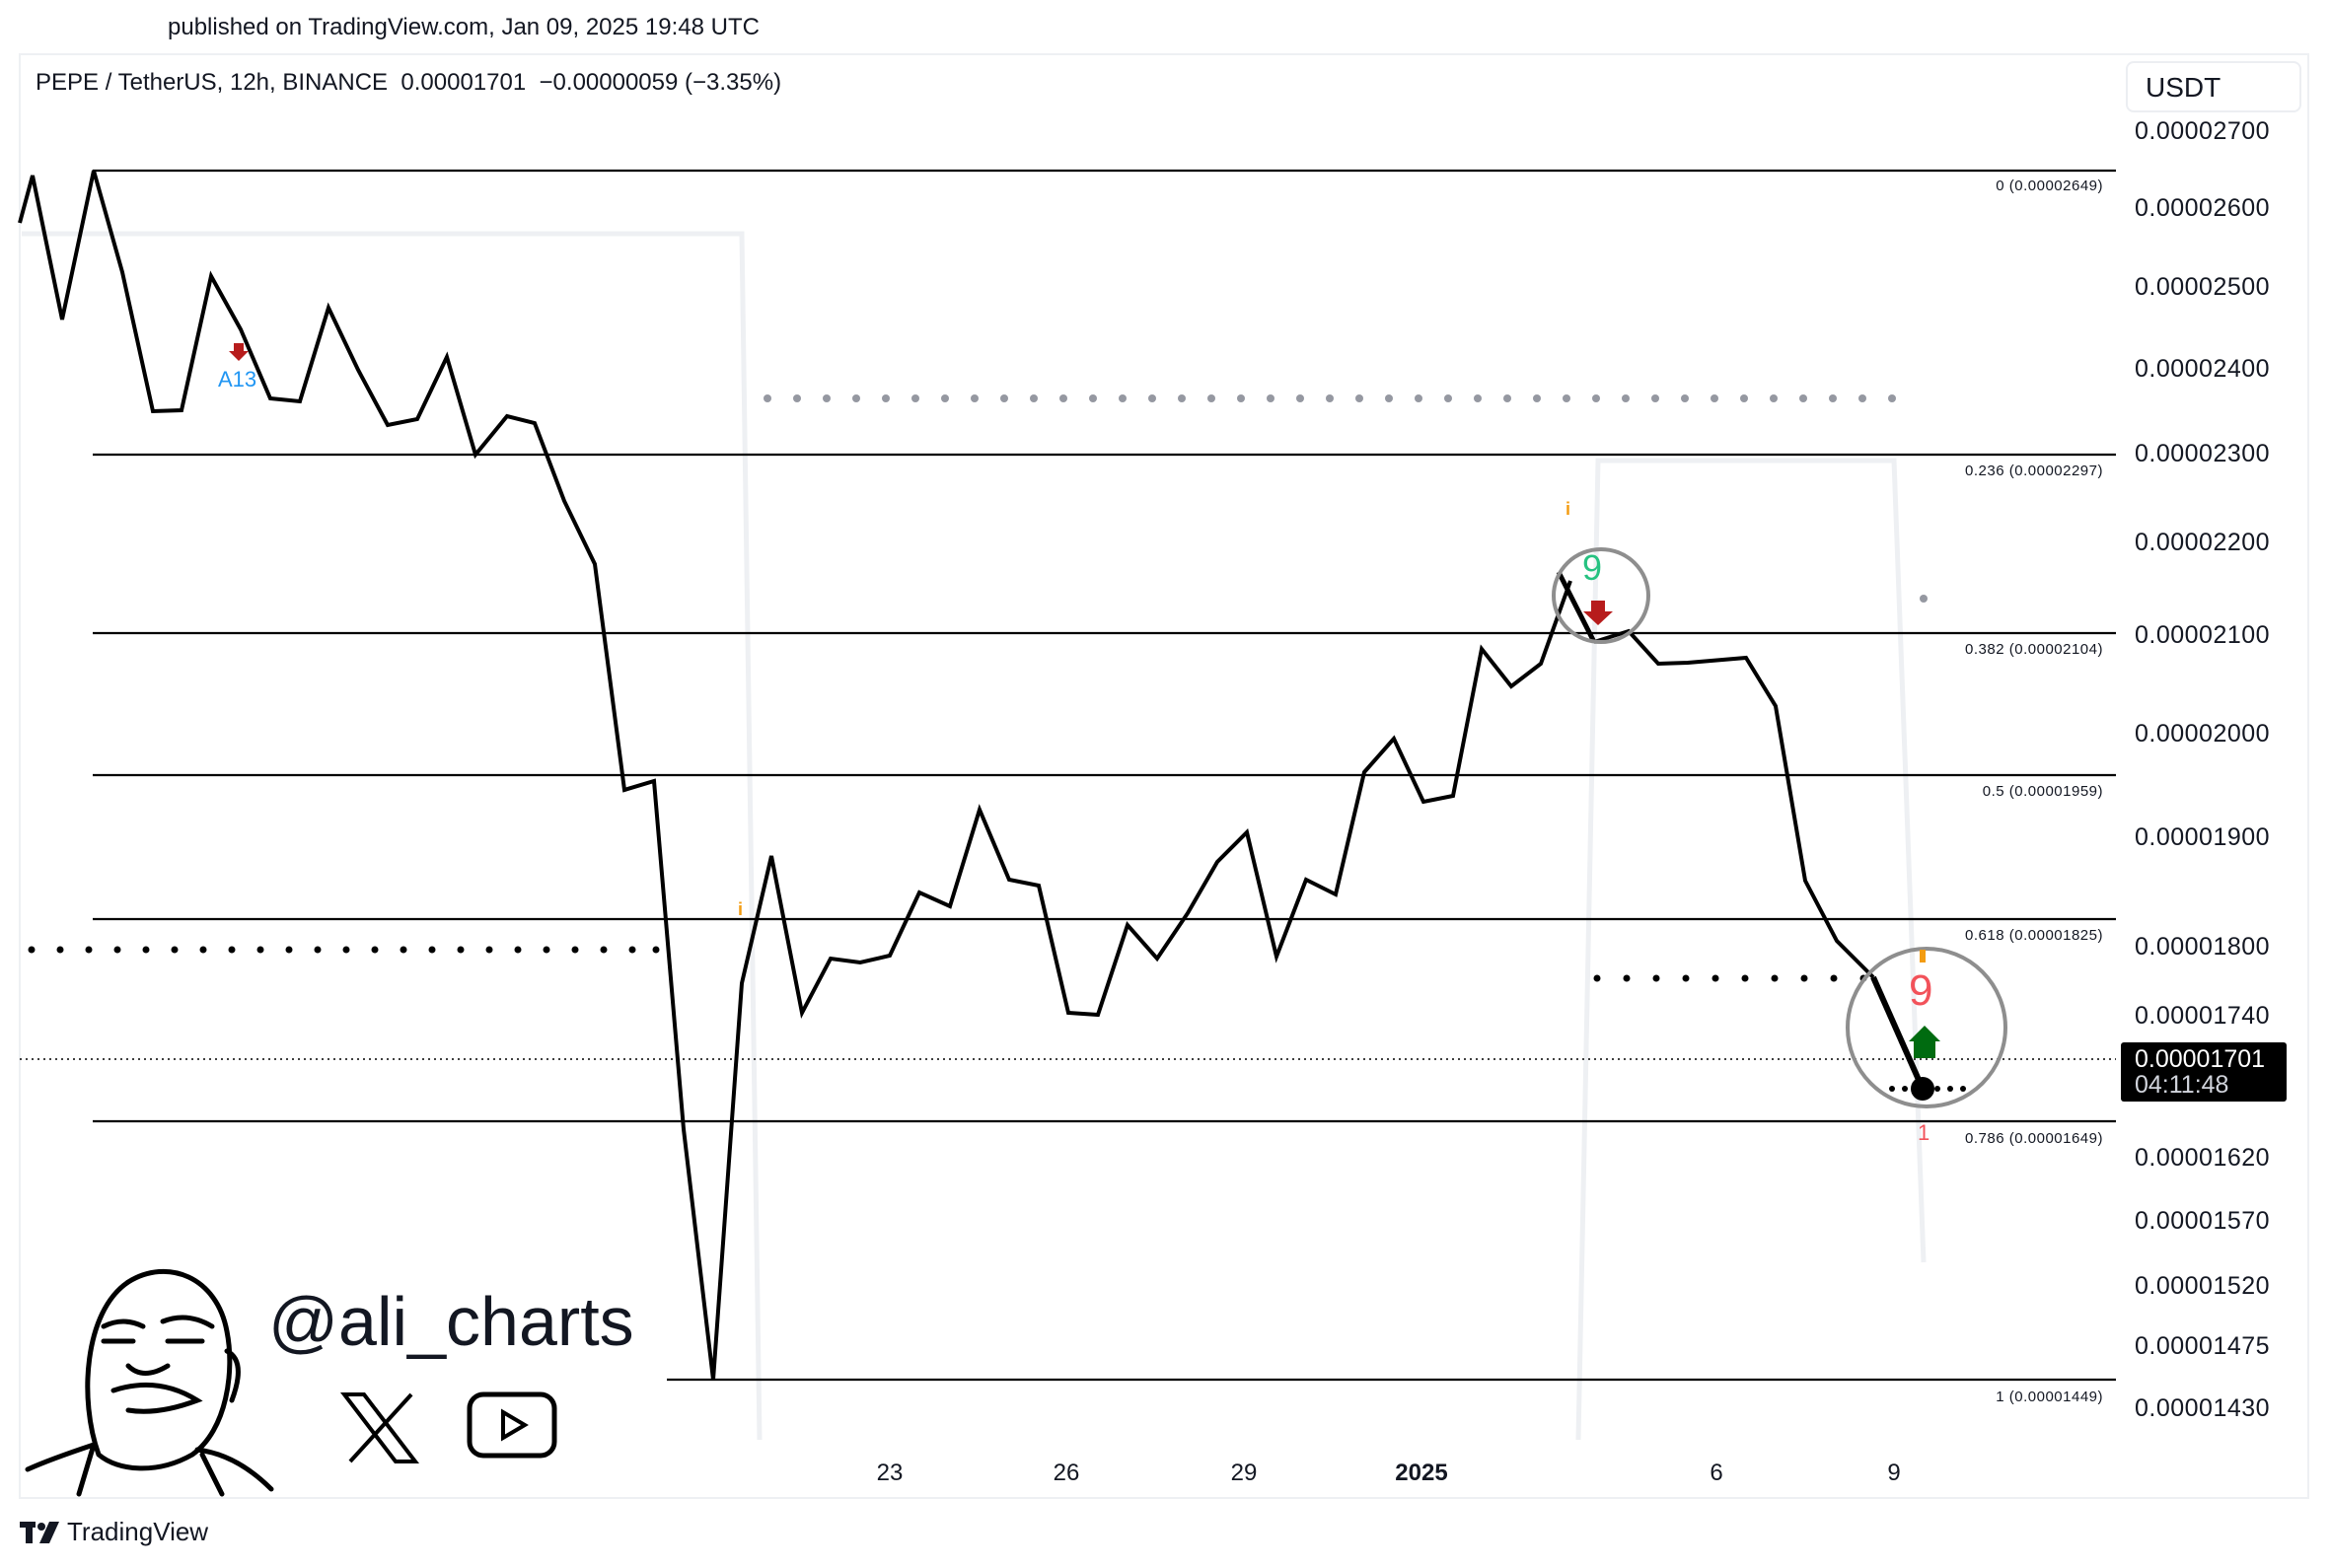 This screenshot has width=2330, height=1568. I want to click on y-axis-tick: 0.00002300, so click(2203, 453).